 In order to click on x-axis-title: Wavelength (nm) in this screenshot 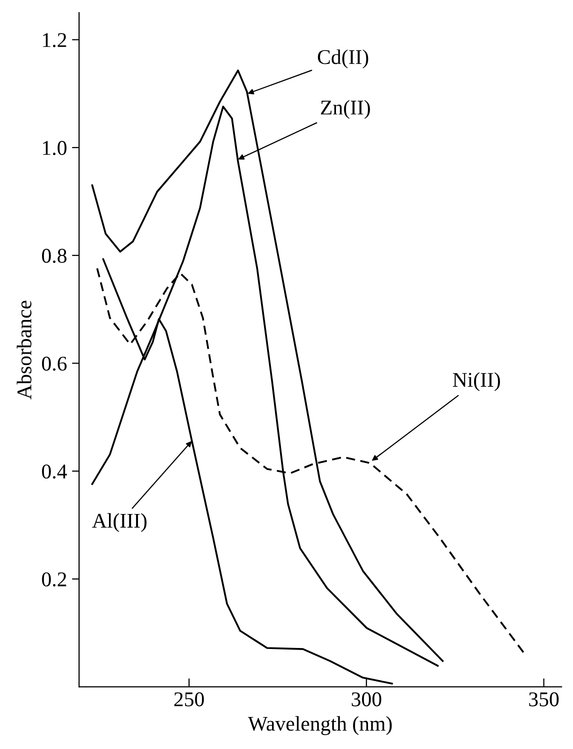, I will do `click(320, 726)`.